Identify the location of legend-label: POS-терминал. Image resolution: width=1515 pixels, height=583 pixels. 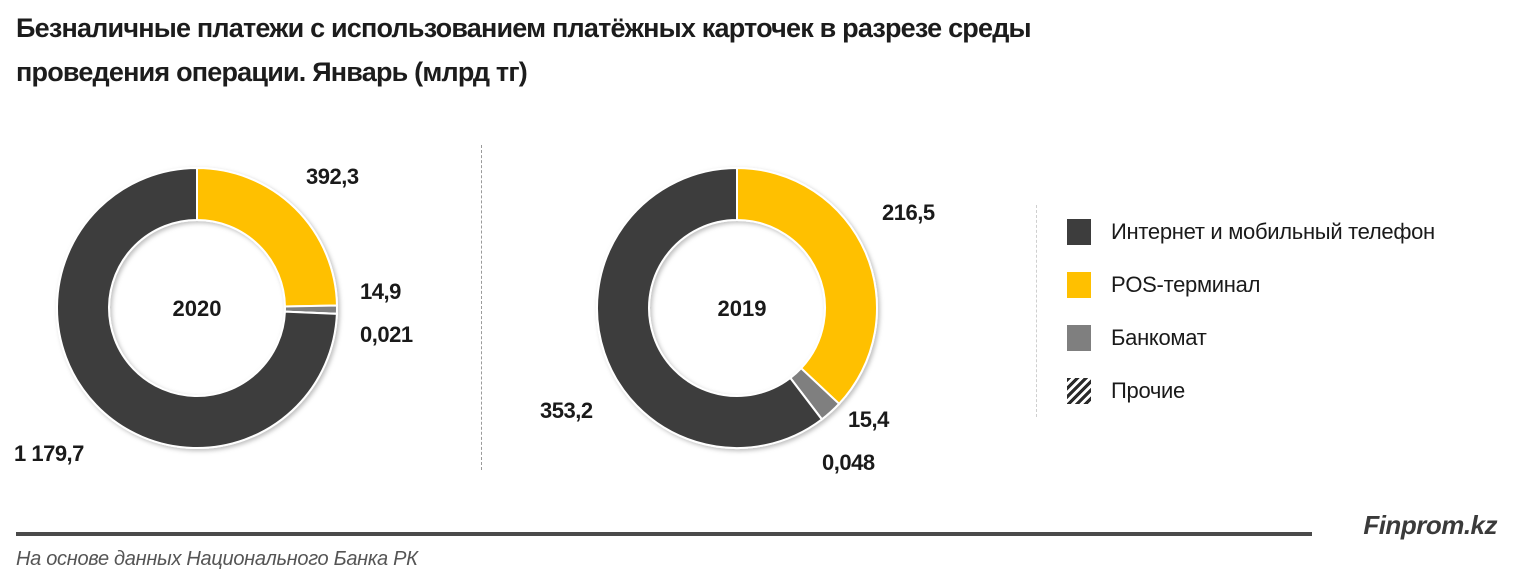
(1186, 284).